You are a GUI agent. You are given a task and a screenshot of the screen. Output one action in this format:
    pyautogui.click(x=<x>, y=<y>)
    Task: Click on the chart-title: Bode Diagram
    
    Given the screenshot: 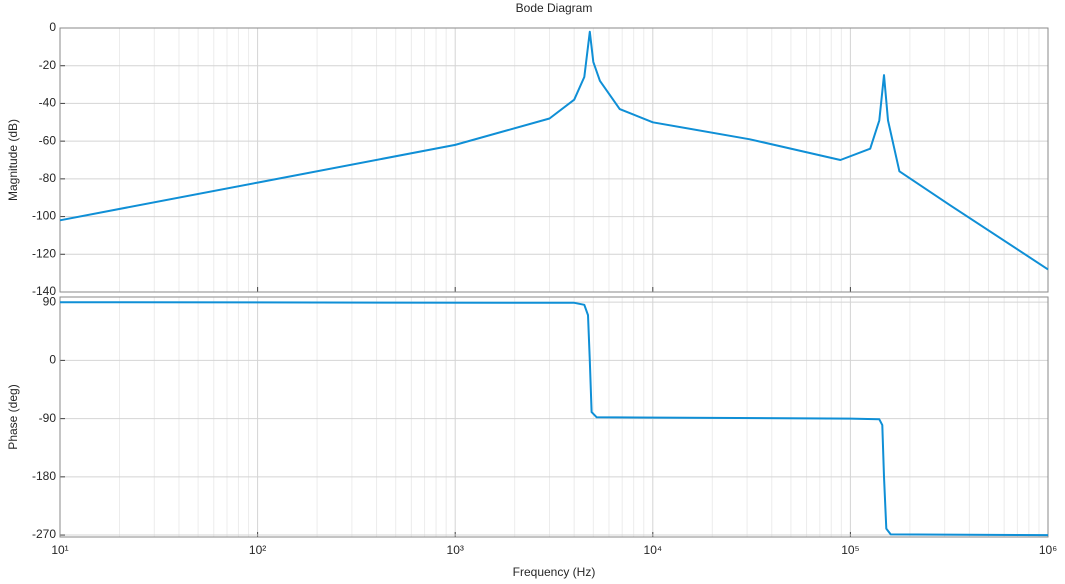 What is the action you would take?
    pyautogui.click(x=554, y=8)
    